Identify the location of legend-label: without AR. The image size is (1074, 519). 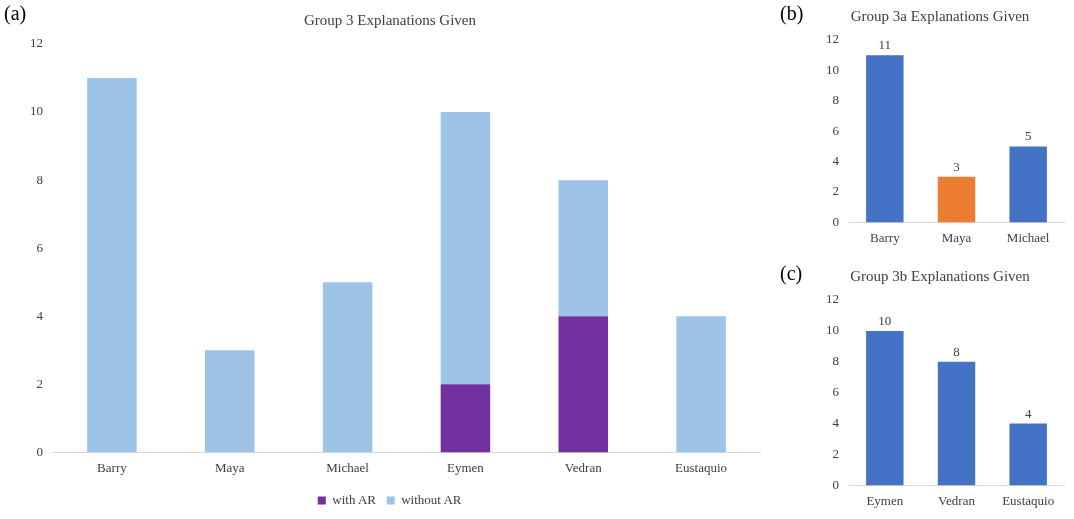
(431, 499).